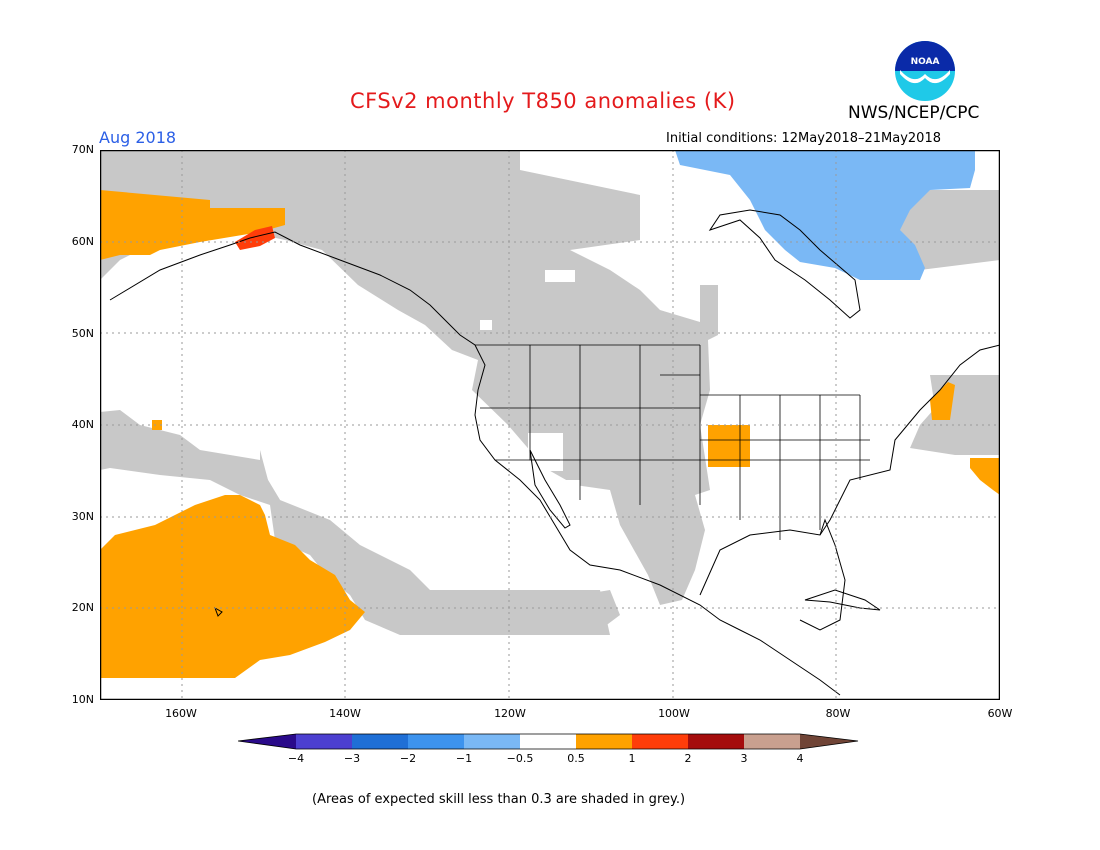 This screenshot has width=1100, height=850. What do you see at coordinates (255, 238) in the screenshot?
I see `strong-warm-anomaly-region` at bounding box center [255, 238].